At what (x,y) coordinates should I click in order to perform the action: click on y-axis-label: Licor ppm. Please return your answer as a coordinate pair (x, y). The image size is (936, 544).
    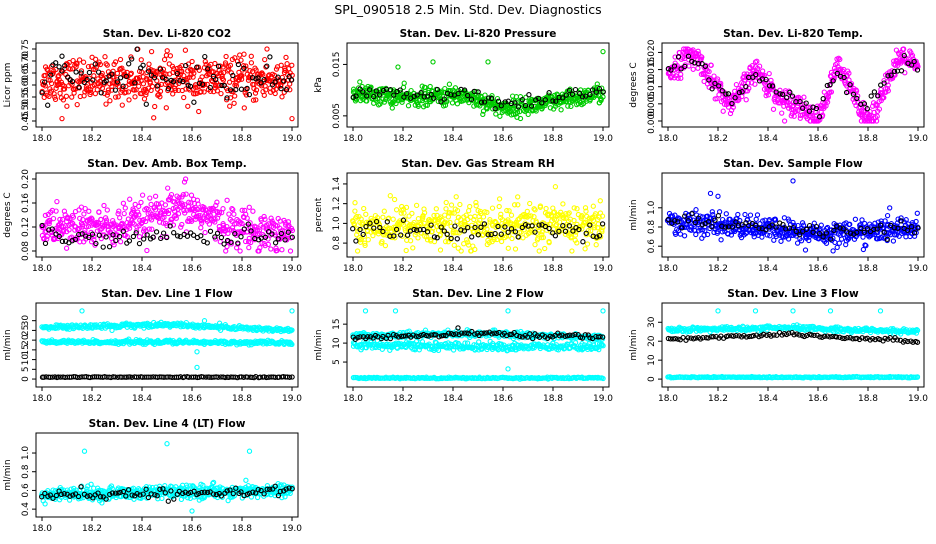
    Looking at the image, I should click on (8, 85).